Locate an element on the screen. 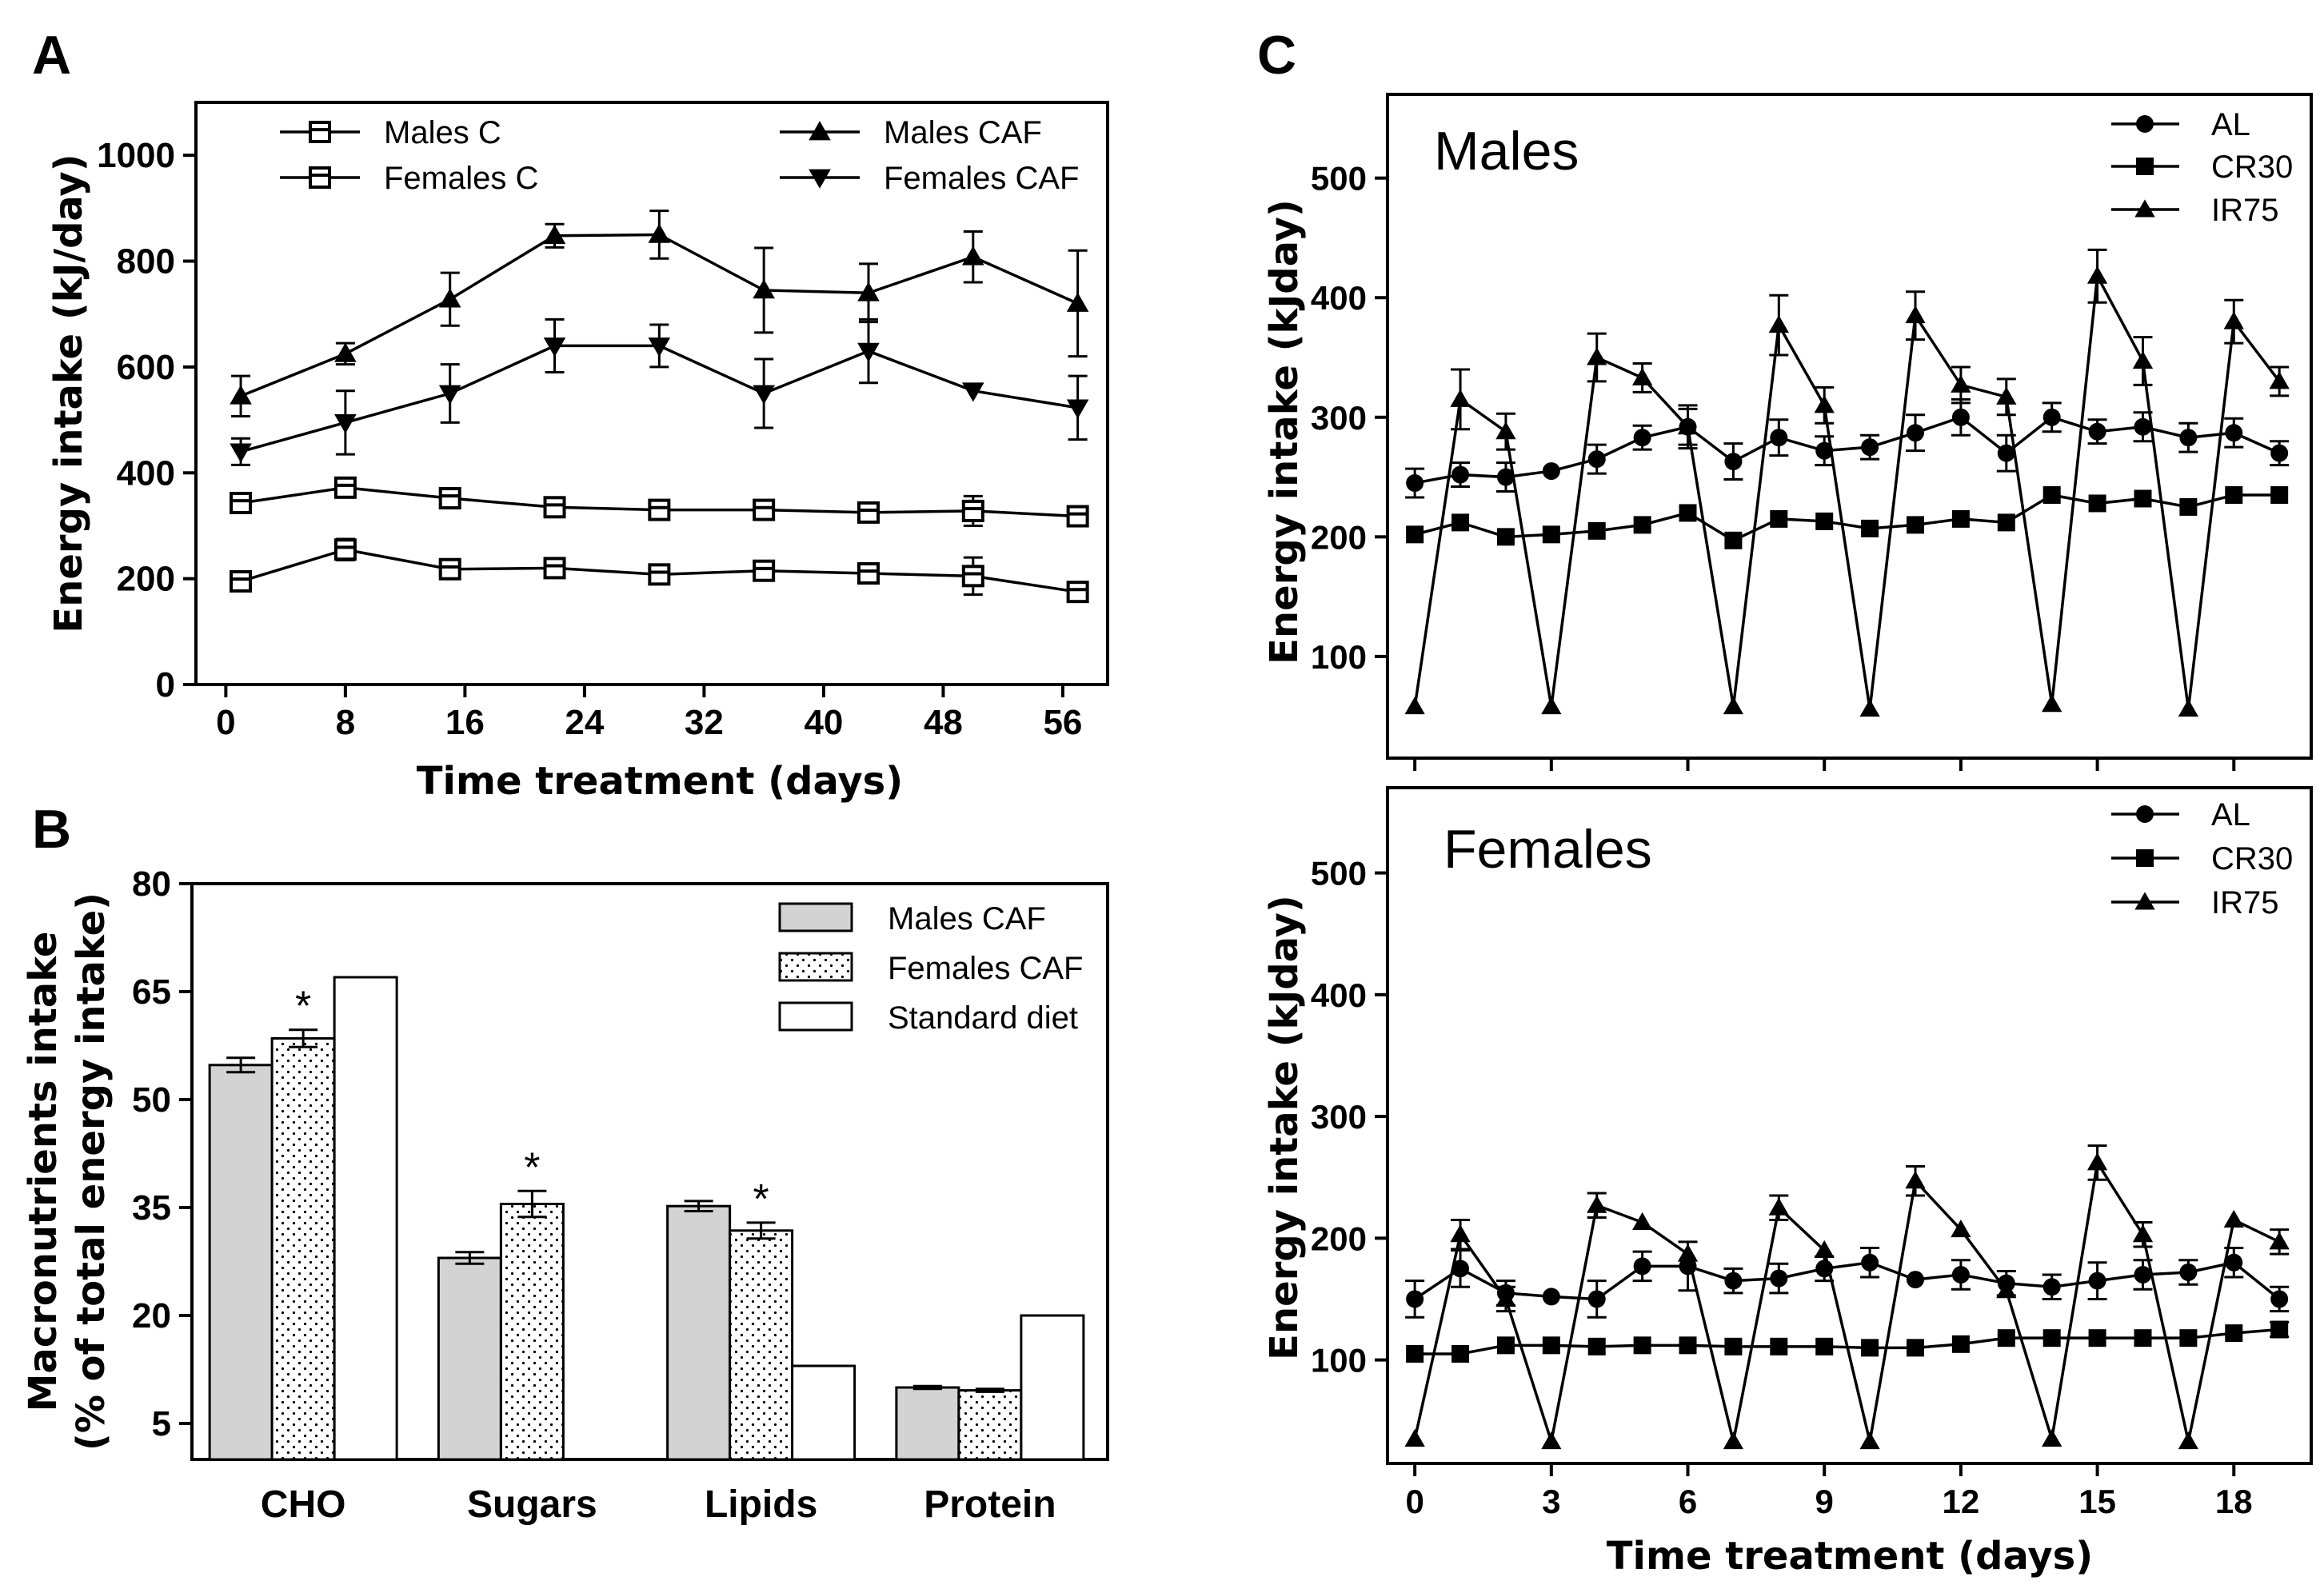  chart-b-bar-sugars-males-caf is located at coordinates (469, 1358).